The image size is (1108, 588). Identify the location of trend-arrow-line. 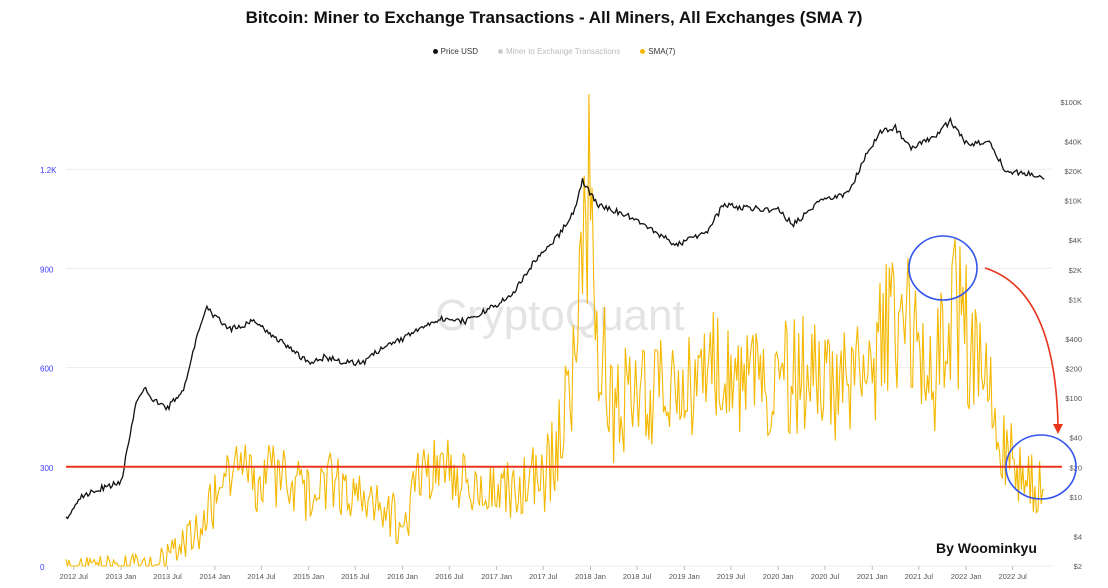
(1021, 346).